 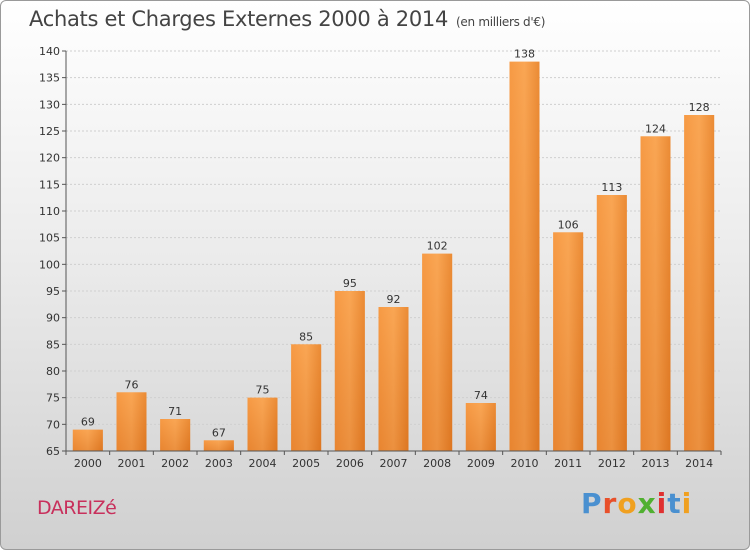 I want to click on chart-subtitle: (en milliers d'€), so click(x=501, y=22).